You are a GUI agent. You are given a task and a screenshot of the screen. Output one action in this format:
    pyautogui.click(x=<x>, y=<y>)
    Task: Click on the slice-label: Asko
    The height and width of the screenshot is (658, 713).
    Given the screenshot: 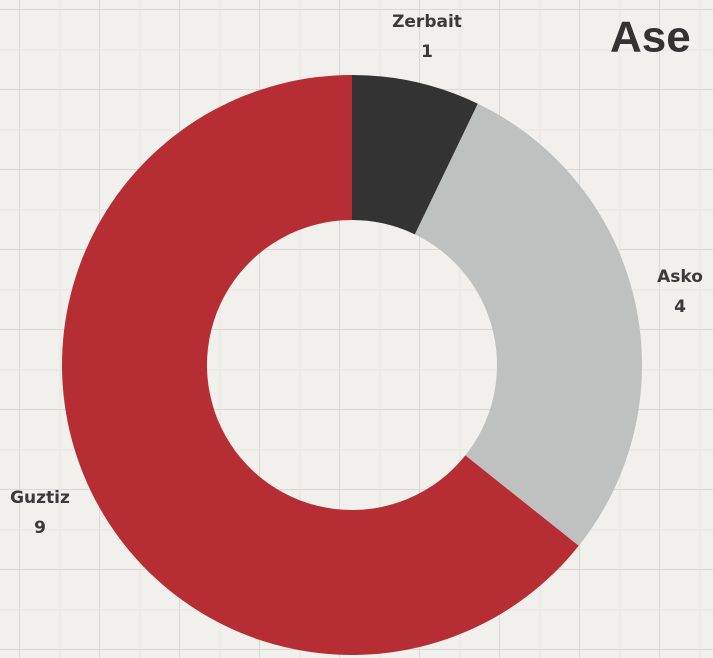 What is the action you would take?
    pyautogui.click(x=680, y=277)
    